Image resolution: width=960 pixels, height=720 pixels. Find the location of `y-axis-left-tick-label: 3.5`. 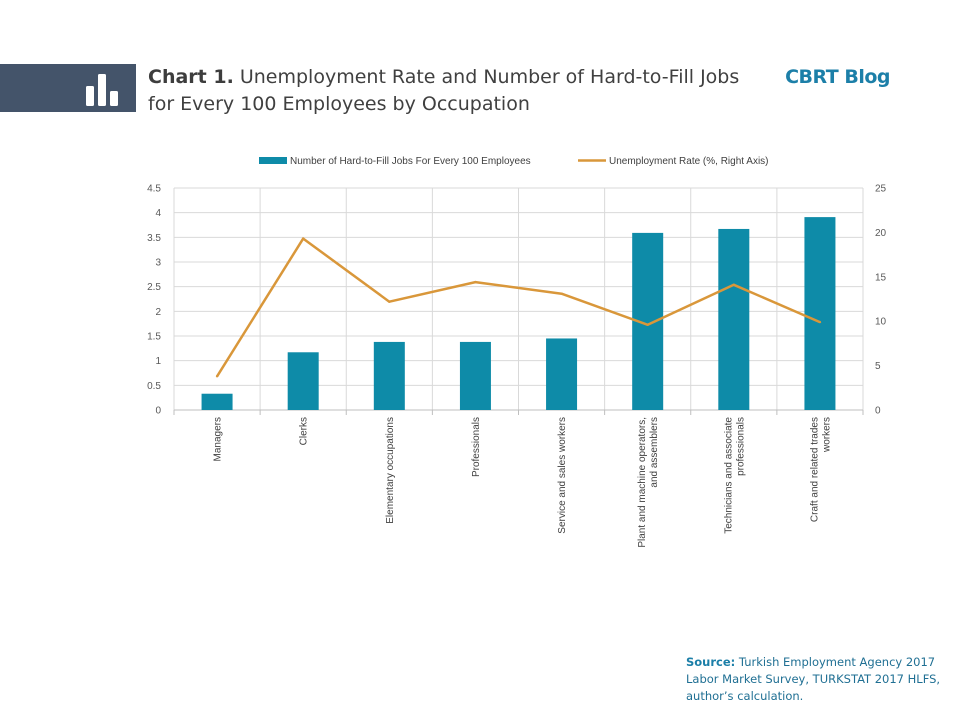

y-axis-left-tick-label: 3.5 is located at coordinates (154, 238).